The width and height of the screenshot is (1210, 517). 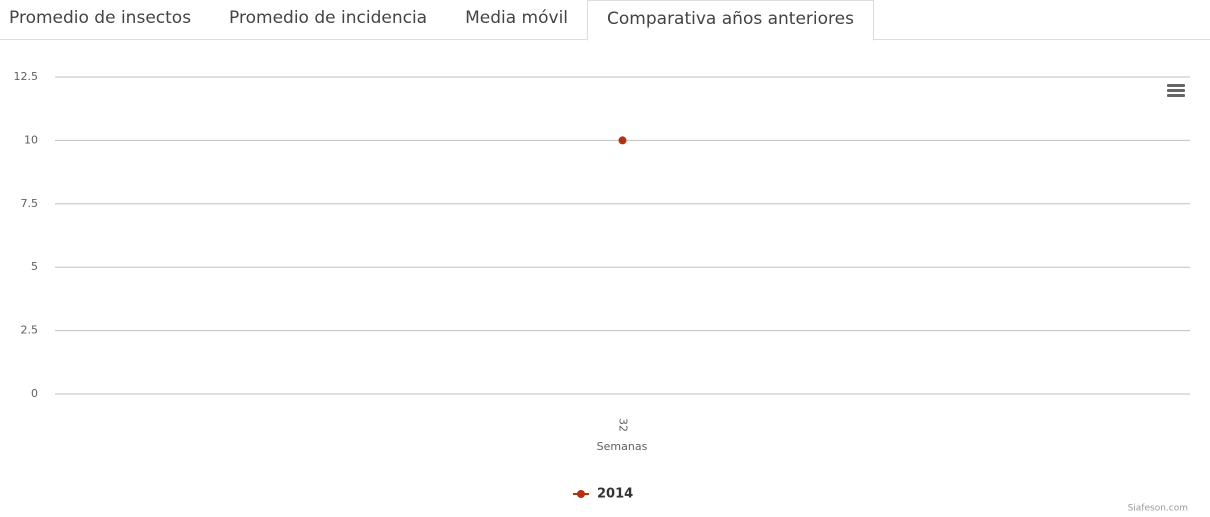 What do you see at coordinates (1158, 509) in the screenshot?
I see `credits: Siafeson.com` at bounding box center [1158, 509].